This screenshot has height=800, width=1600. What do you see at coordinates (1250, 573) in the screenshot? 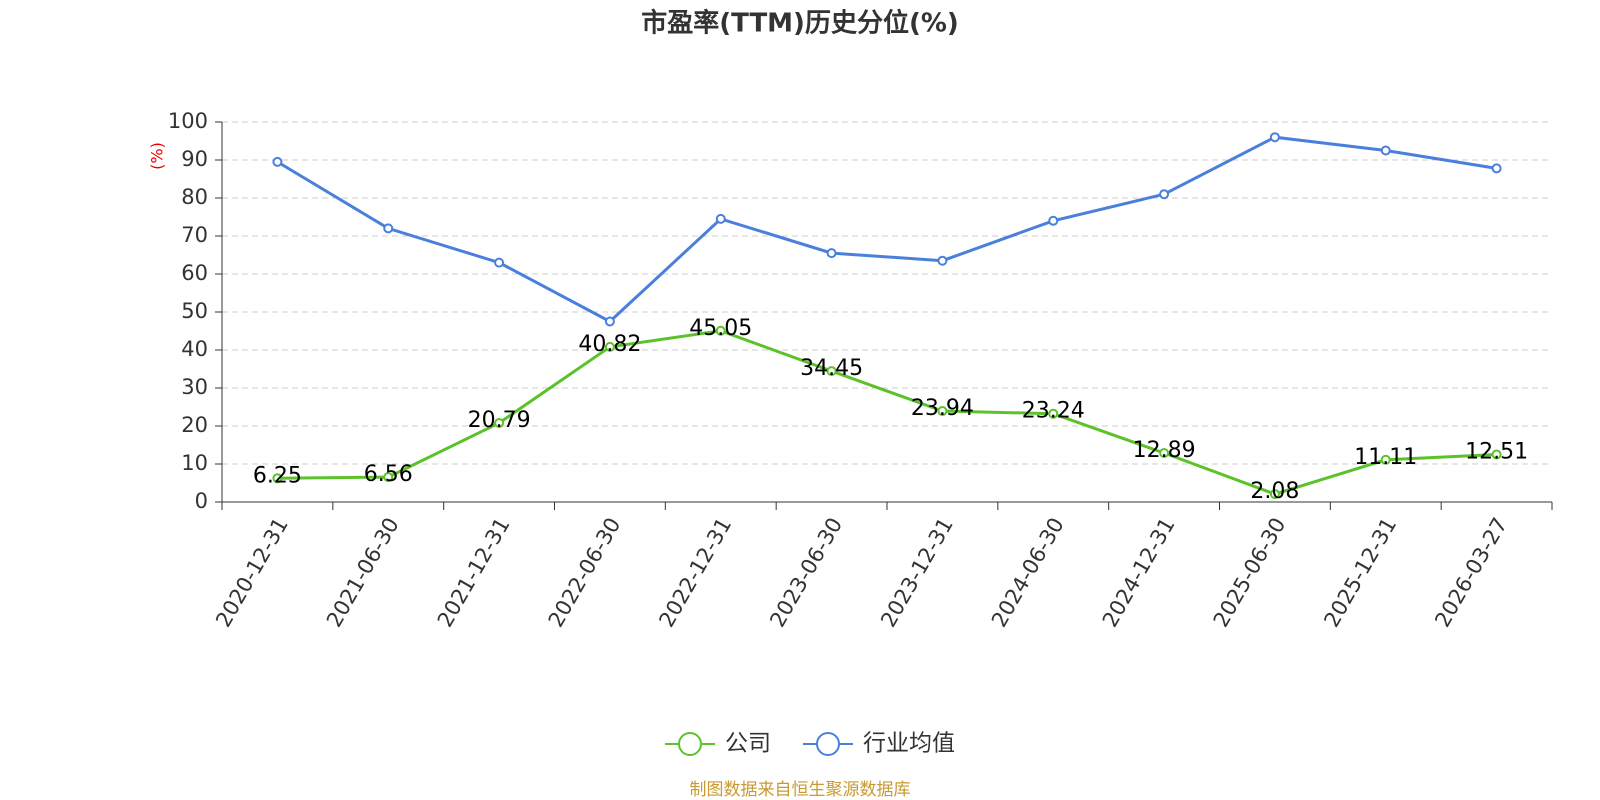
I see `x-tick-label: 2025-06-30` at bounding box center [1250, 573].